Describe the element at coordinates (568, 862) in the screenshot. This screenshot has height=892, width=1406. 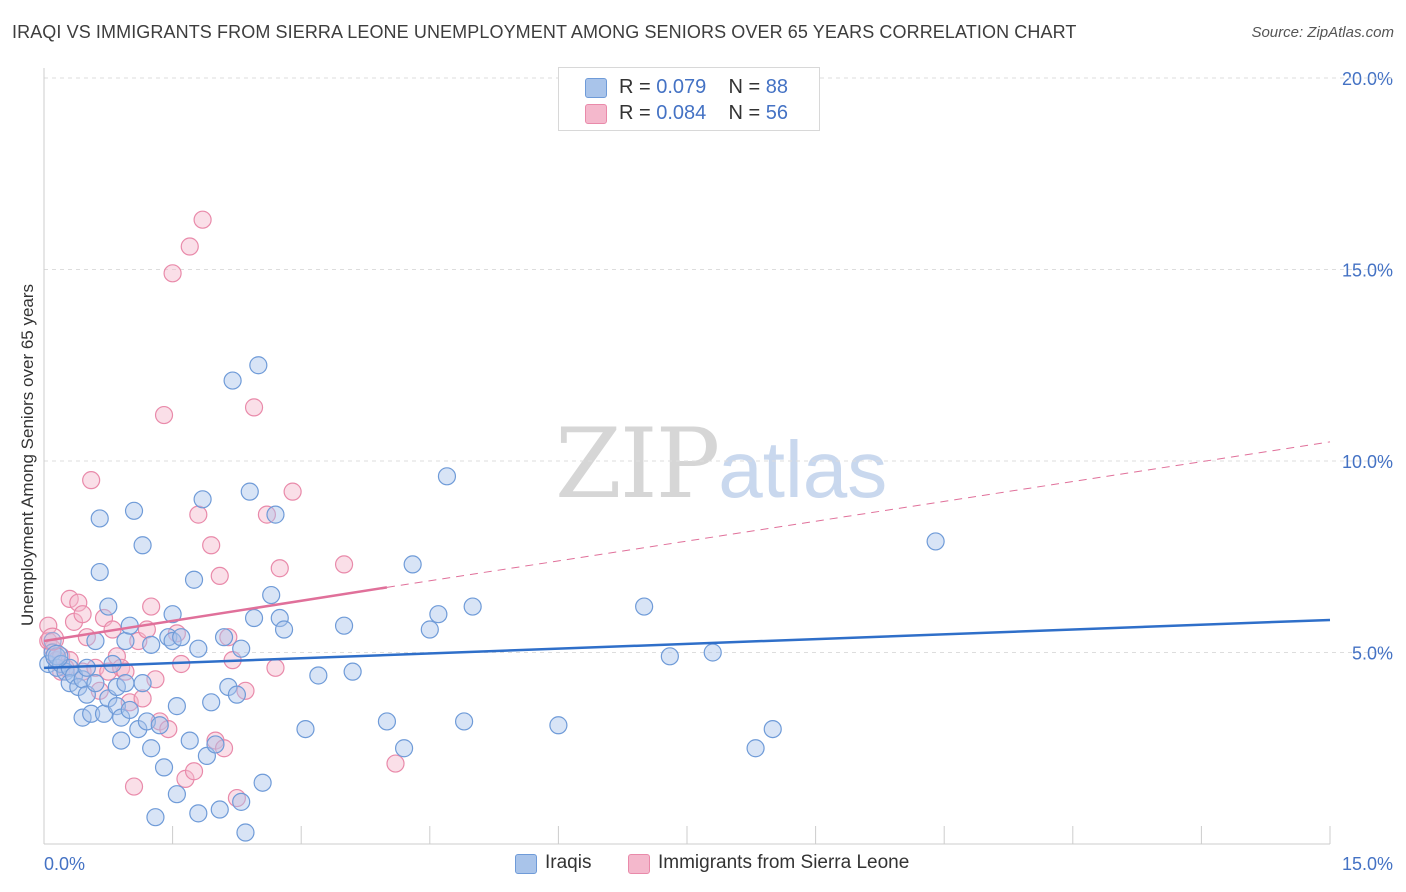
I see `legend-label-iraqis: Iraqis` at that location.